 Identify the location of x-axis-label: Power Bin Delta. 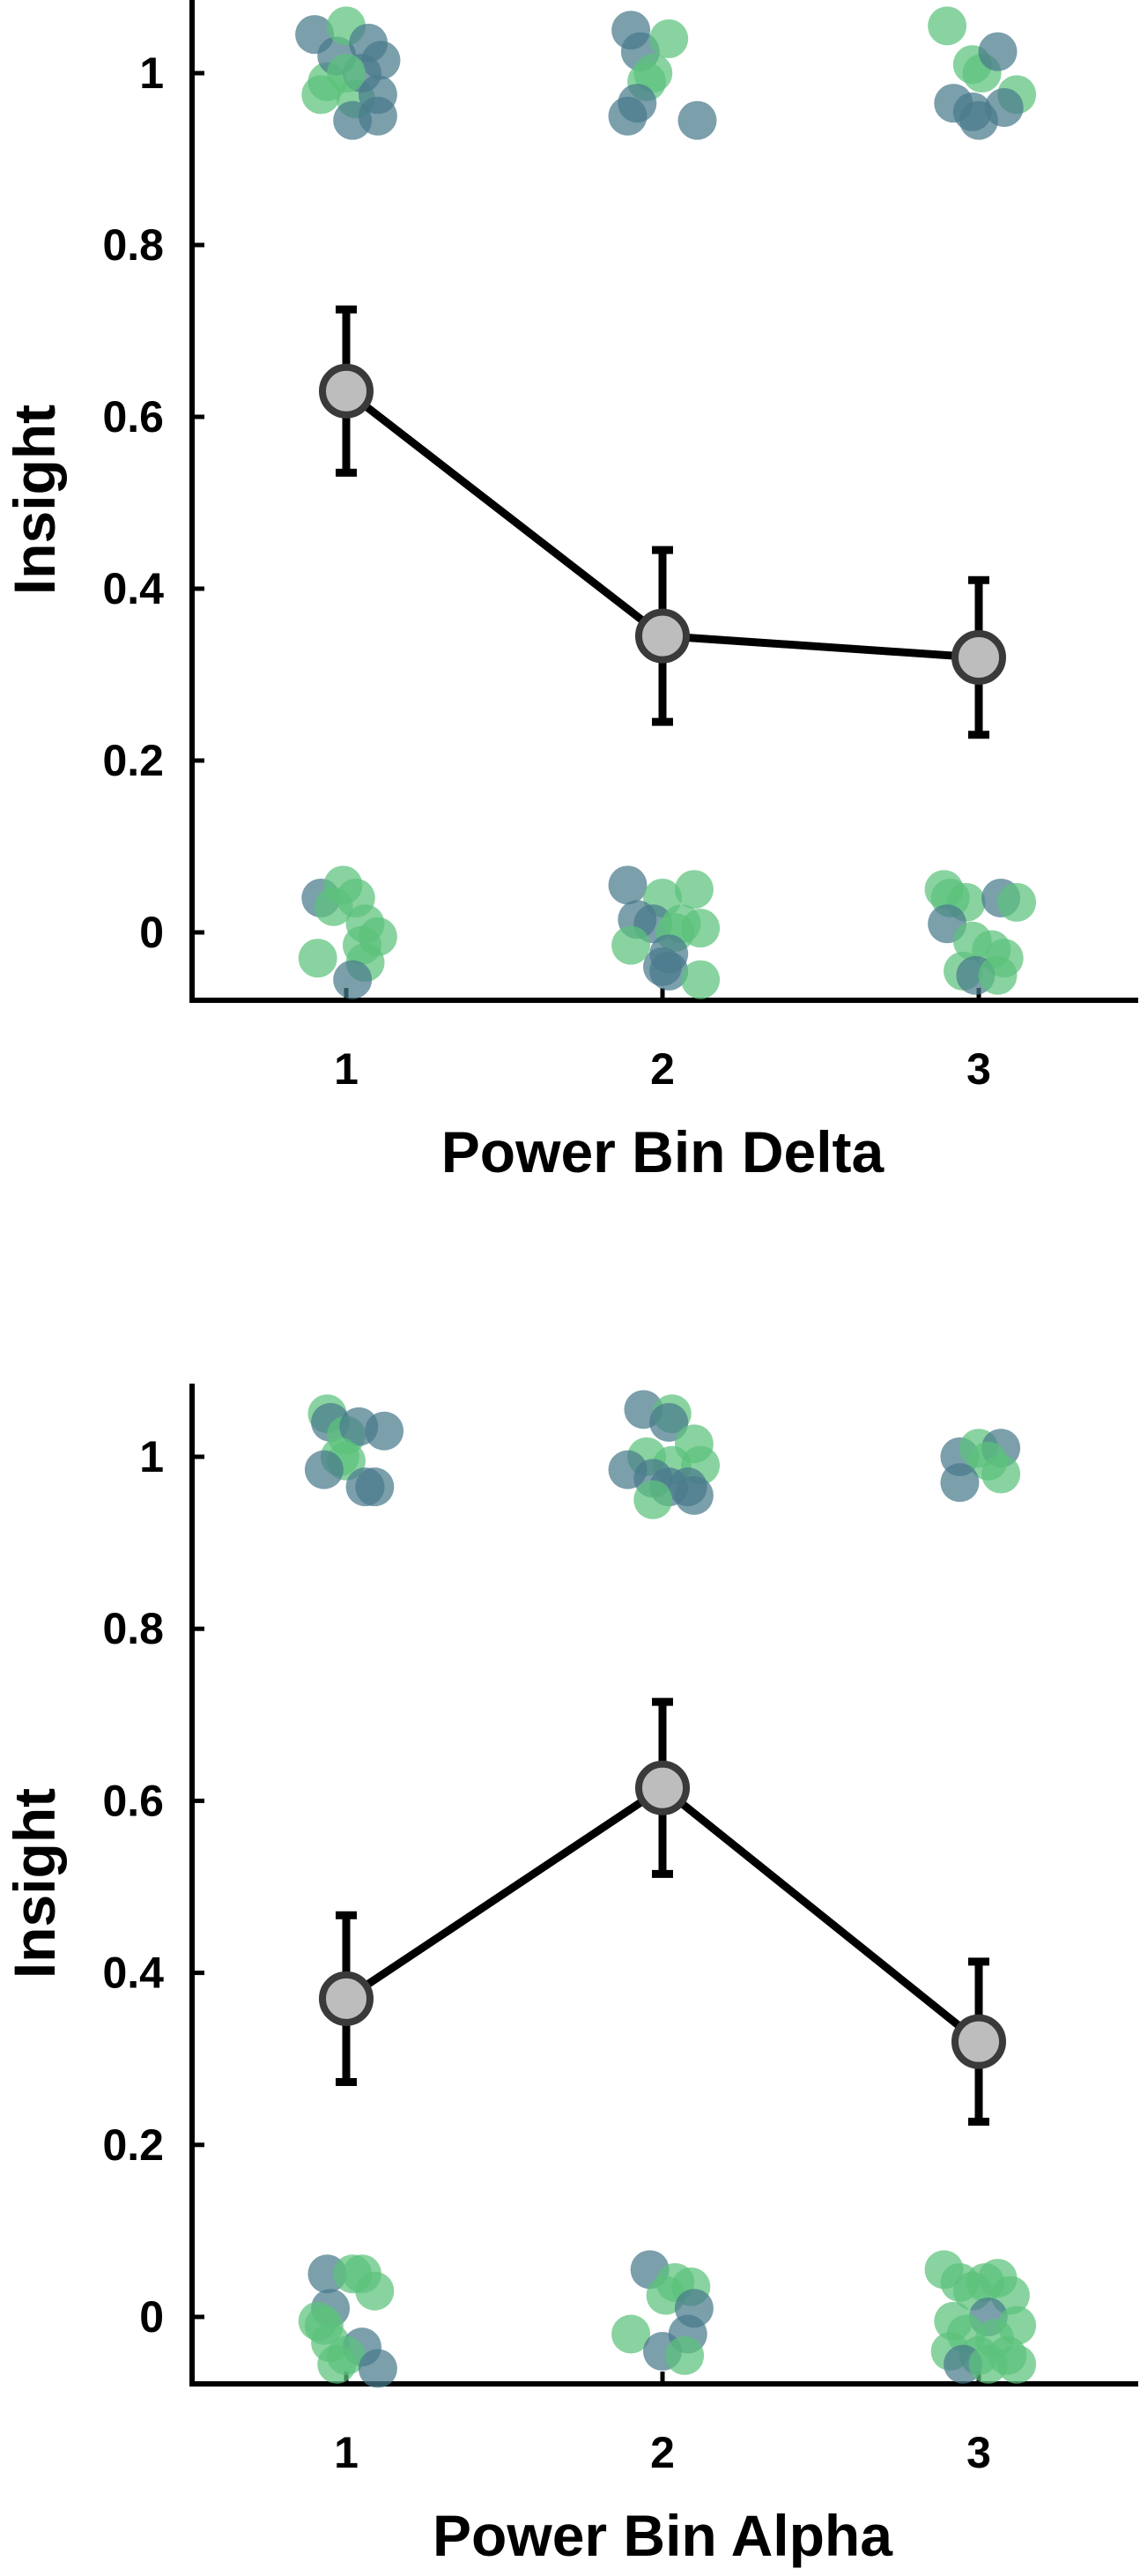
(663, 1151).